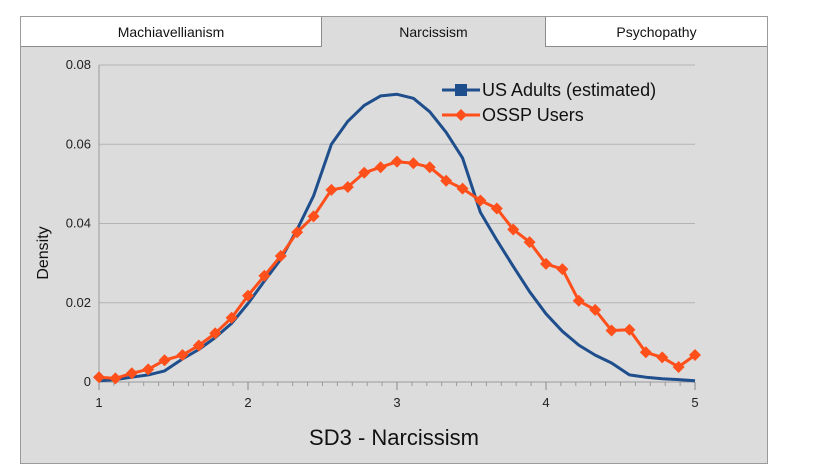  I want to click on legend-label-ossp: OSSP Users, so click(533, 115).